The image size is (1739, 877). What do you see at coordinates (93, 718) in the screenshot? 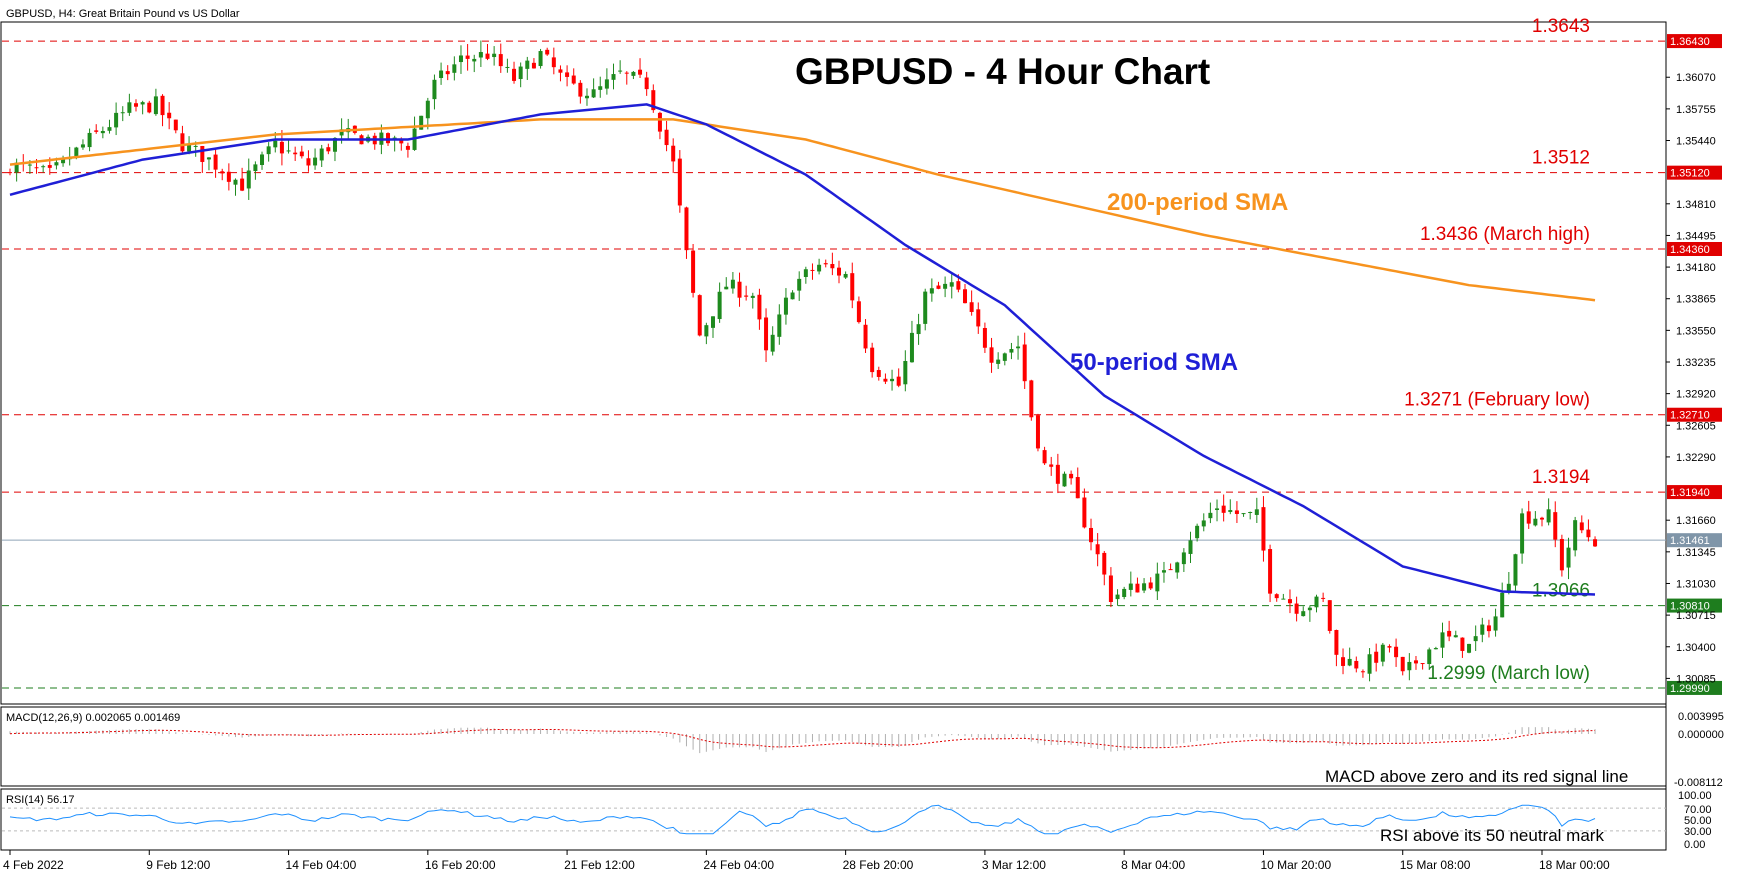
I see `macd-label: MACD(12,26,9) 0.002065 0.001469` at bounding box center [93, 718].